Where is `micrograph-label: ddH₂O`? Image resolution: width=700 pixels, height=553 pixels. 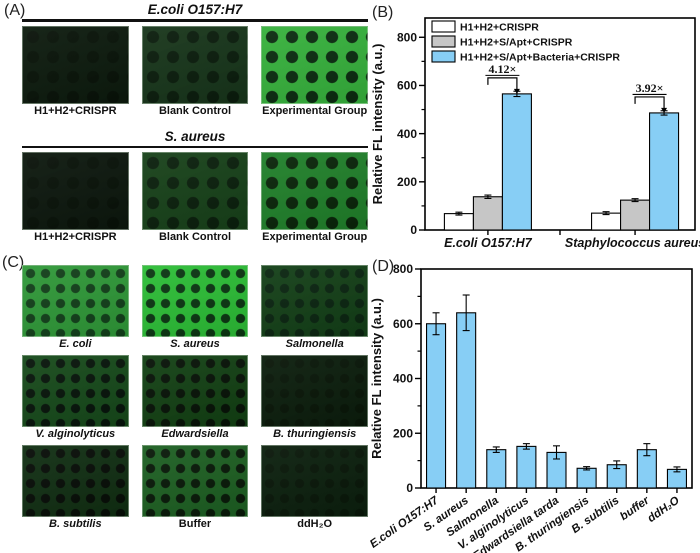
micrograph-label: ddH₂O is located at coordinates (315, 524).